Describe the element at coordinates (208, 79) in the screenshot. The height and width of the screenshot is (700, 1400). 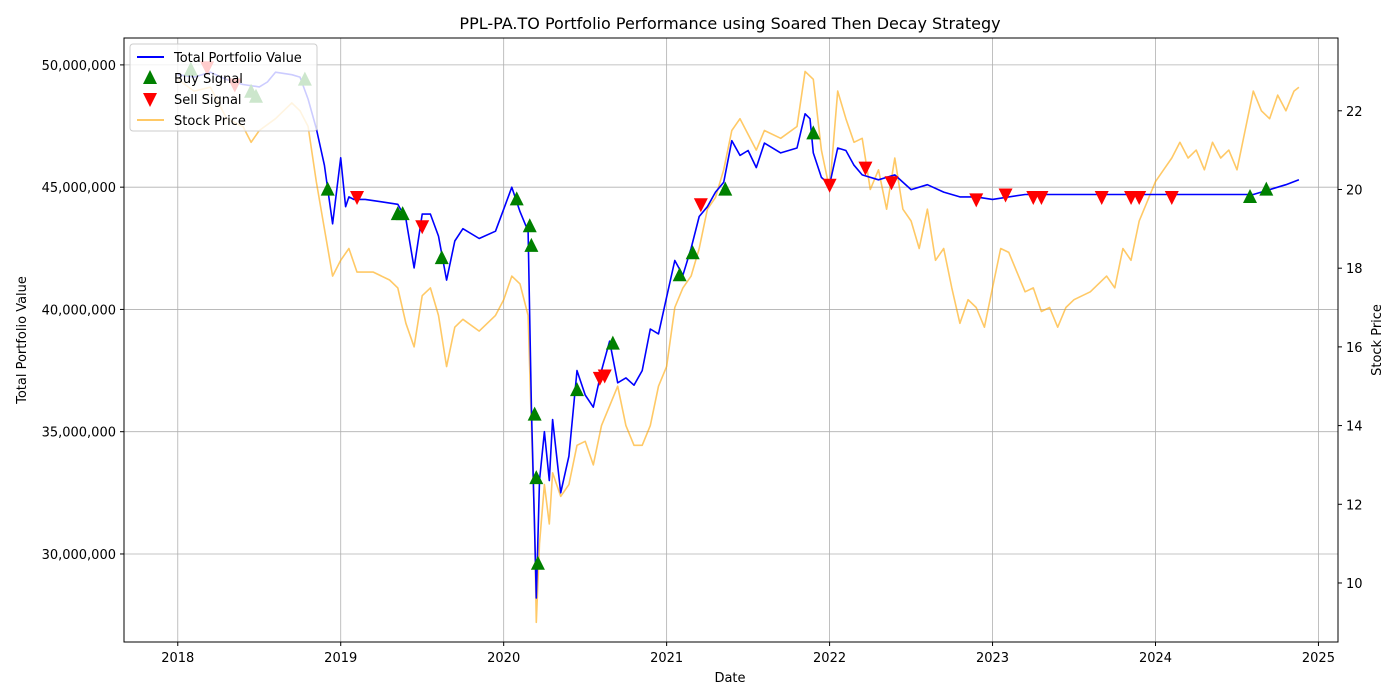
I see `legend-label: Buy Signal` at that location.